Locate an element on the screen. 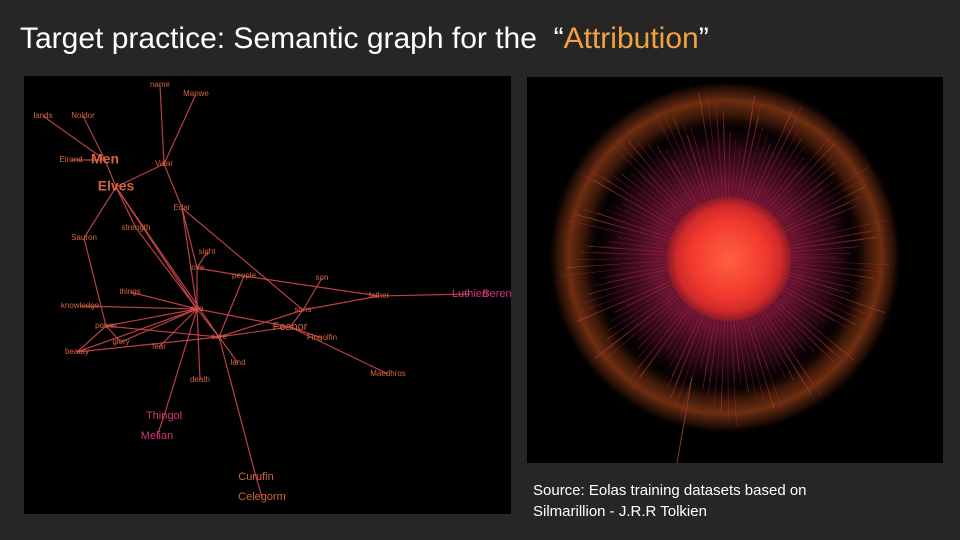 The image size is (960, 540). graph-node-care: care is located at coordinates (219, 336).